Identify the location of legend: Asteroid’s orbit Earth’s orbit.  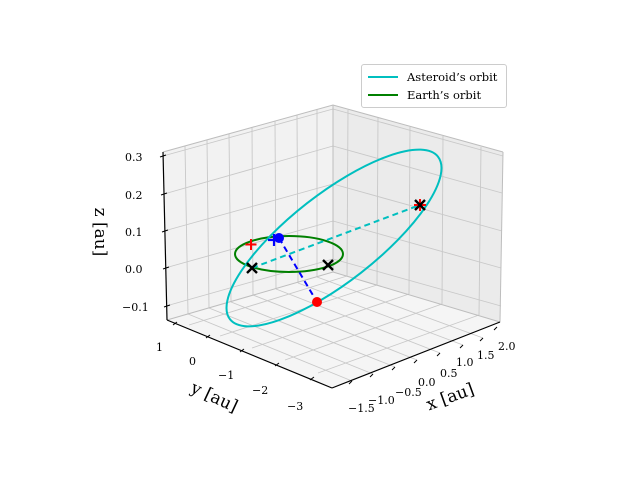
(434, 86).